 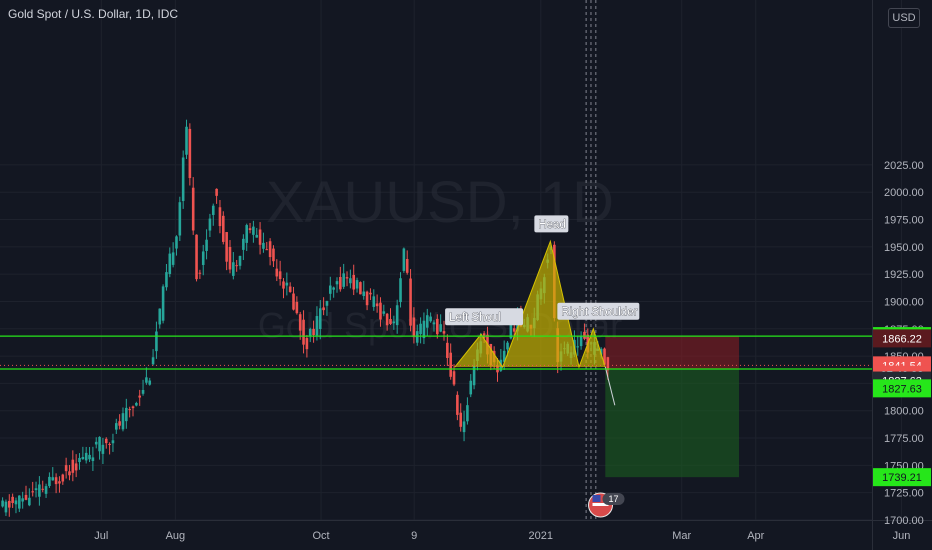 I want to click on currency-button: USD, so click(x=904, y=18).